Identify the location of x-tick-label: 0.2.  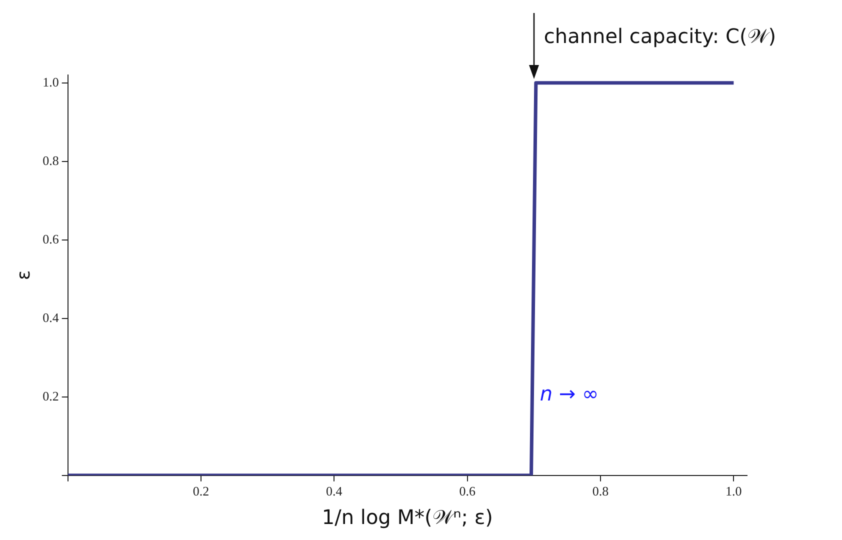
(201, 491).